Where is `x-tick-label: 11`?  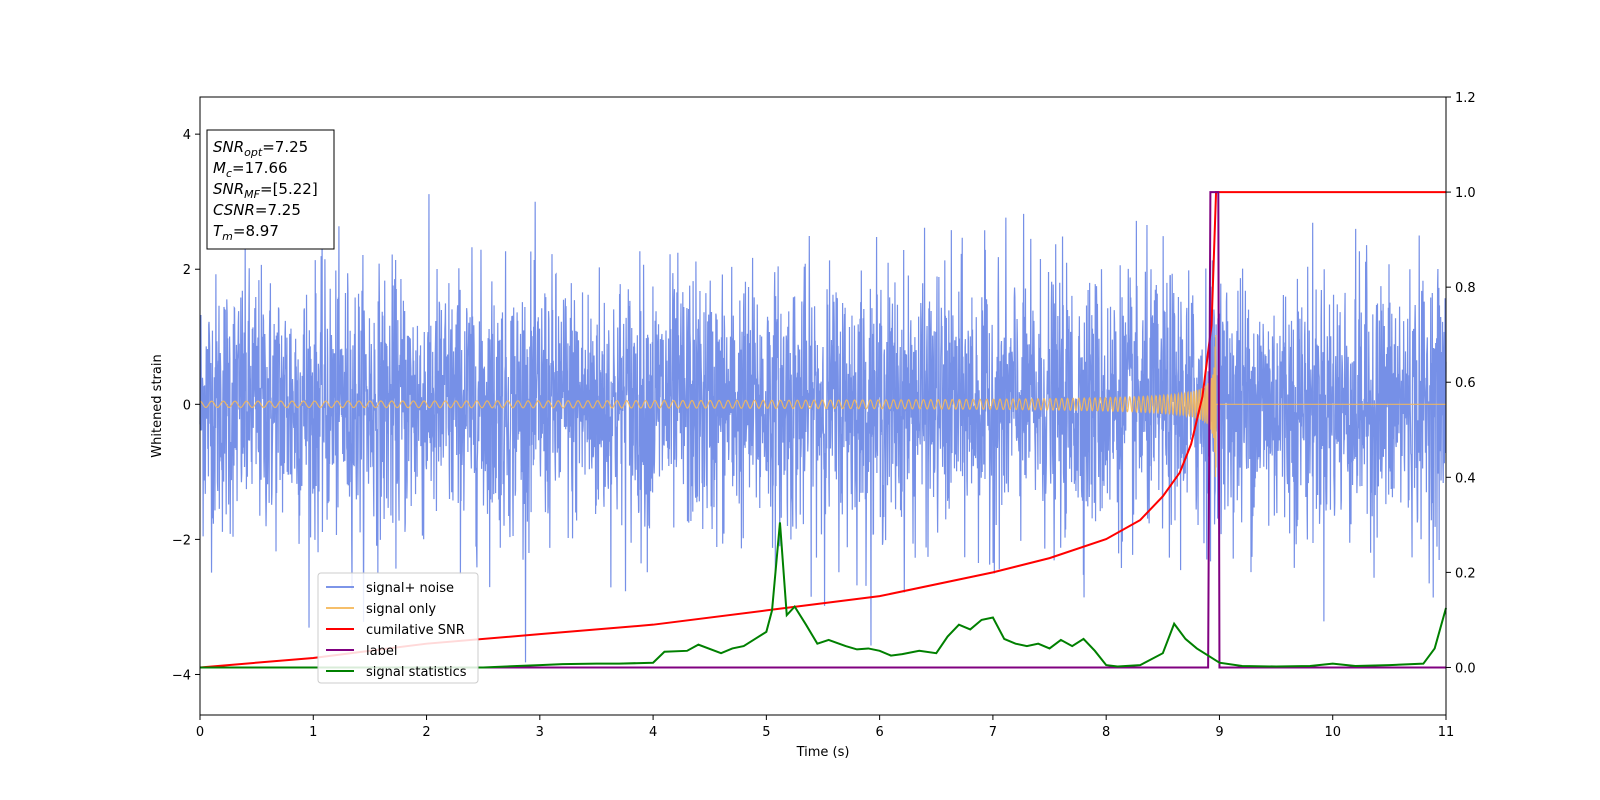
x-tick-label: 11 is located at coordinates (1446, 732).